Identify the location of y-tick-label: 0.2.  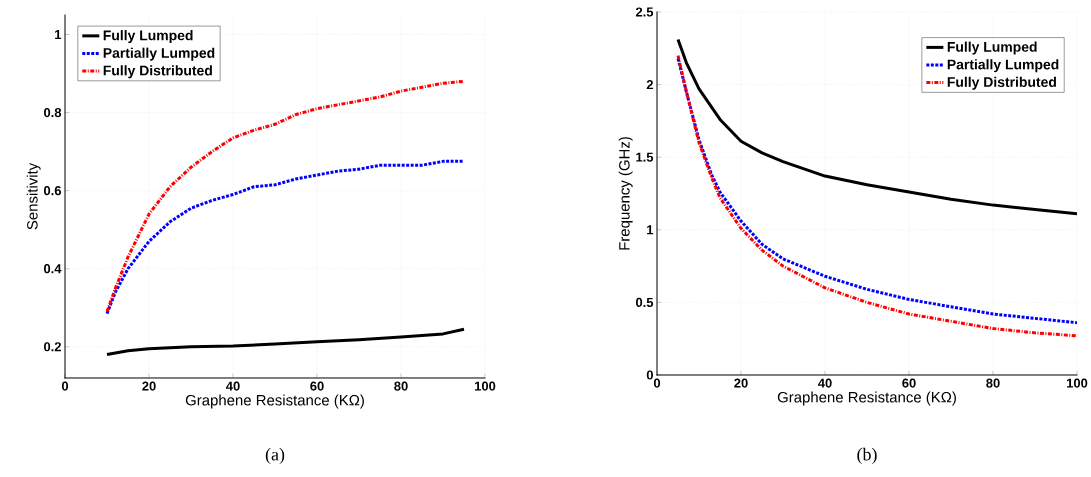
(52, 347).